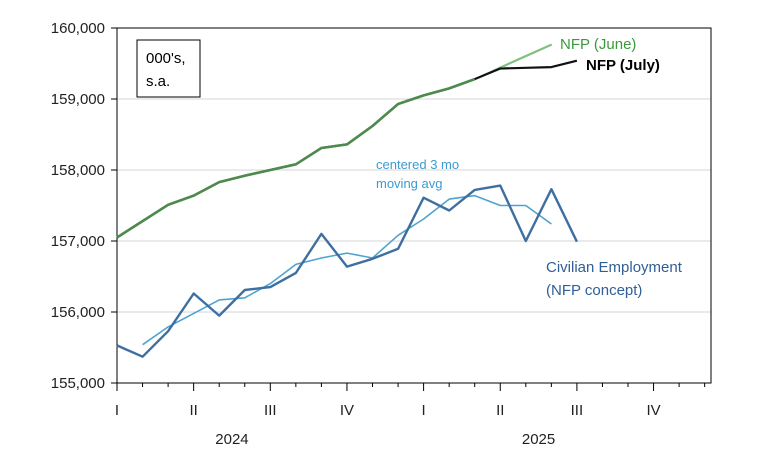 The height and width of the screenshot is (470, 780). What do you see at coordinates (158, 81) in the screenshot?
I see `units-box-line2: s.a.` at bounding box center [158, 81].